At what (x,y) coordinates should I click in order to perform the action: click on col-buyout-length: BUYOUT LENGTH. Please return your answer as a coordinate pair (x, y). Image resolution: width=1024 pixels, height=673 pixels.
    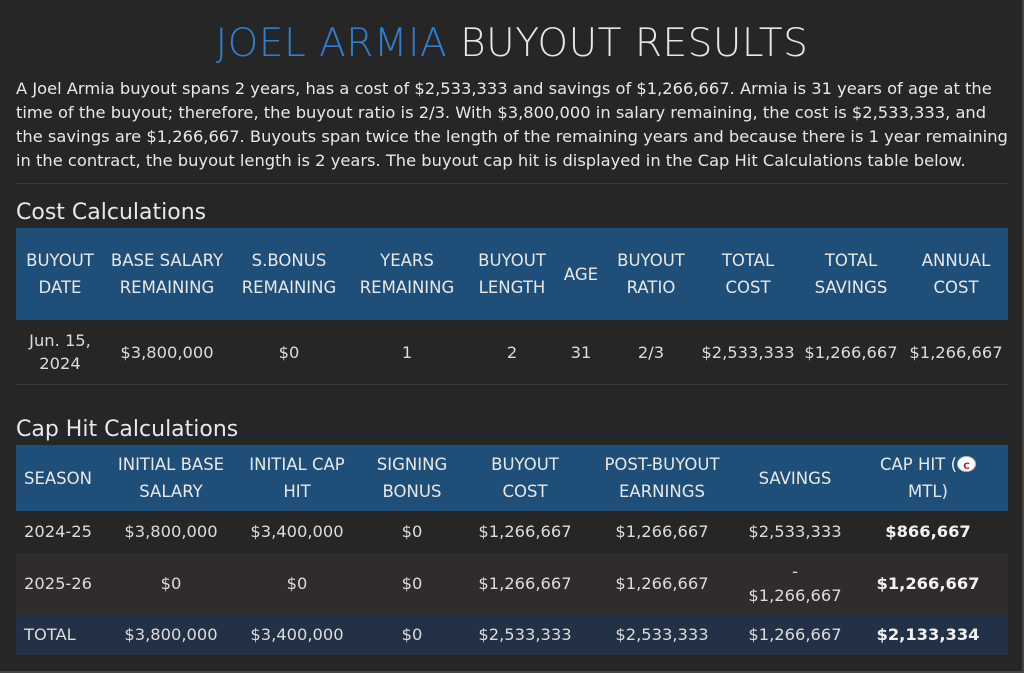
    Looking at the image, I should click on (512, 274).